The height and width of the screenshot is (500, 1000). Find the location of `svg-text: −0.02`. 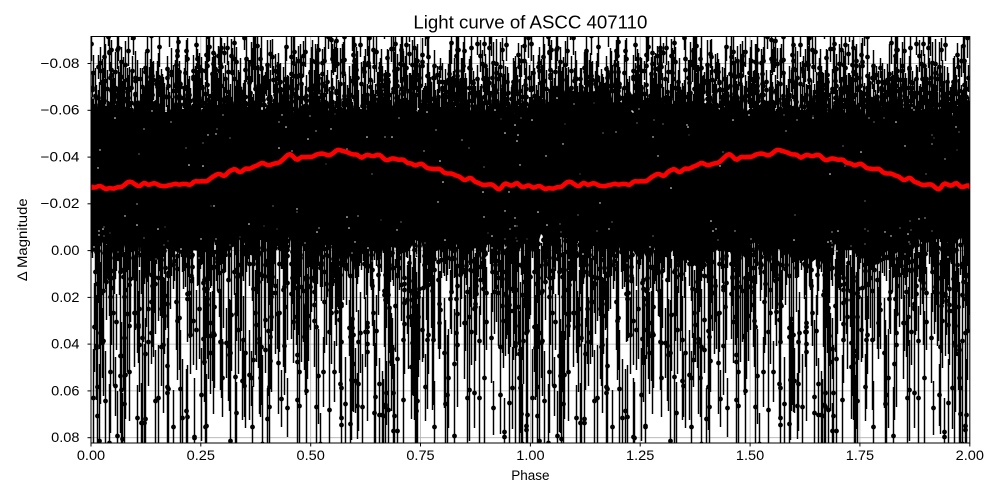

svg-text: −0.02 is located at coordinates (60, 203).